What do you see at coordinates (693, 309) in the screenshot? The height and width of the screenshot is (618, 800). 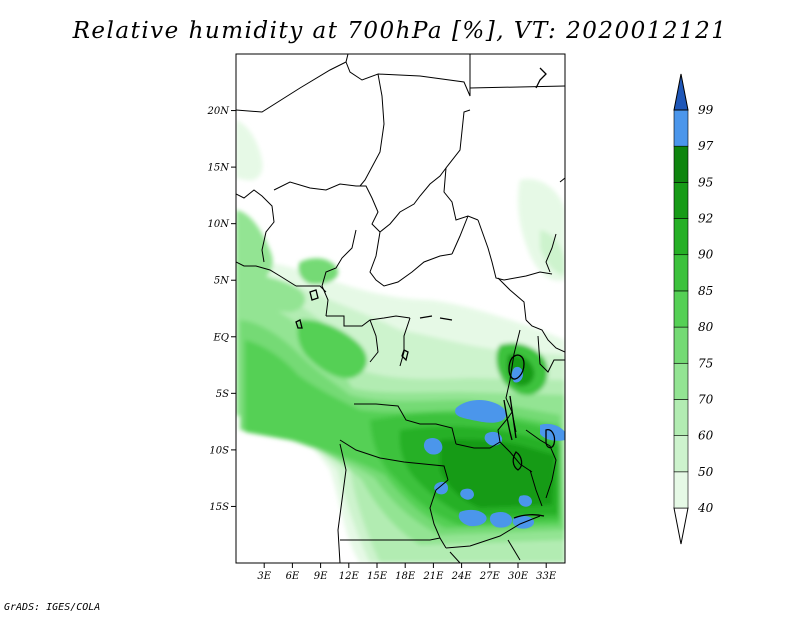 I see `colorbar: 40 50 60 70 75 80 85 90 92 95 97 99` at bounding box center [693, 309].